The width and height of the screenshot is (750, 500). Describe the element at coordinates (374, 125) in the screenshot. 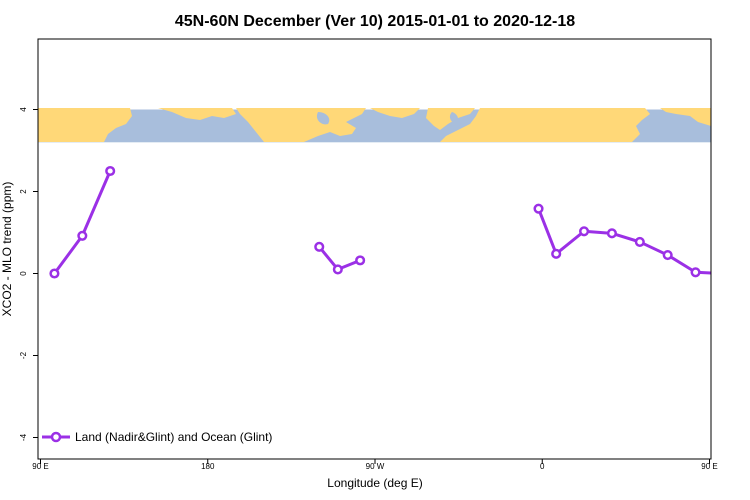

I see `world-map-band` at that location.